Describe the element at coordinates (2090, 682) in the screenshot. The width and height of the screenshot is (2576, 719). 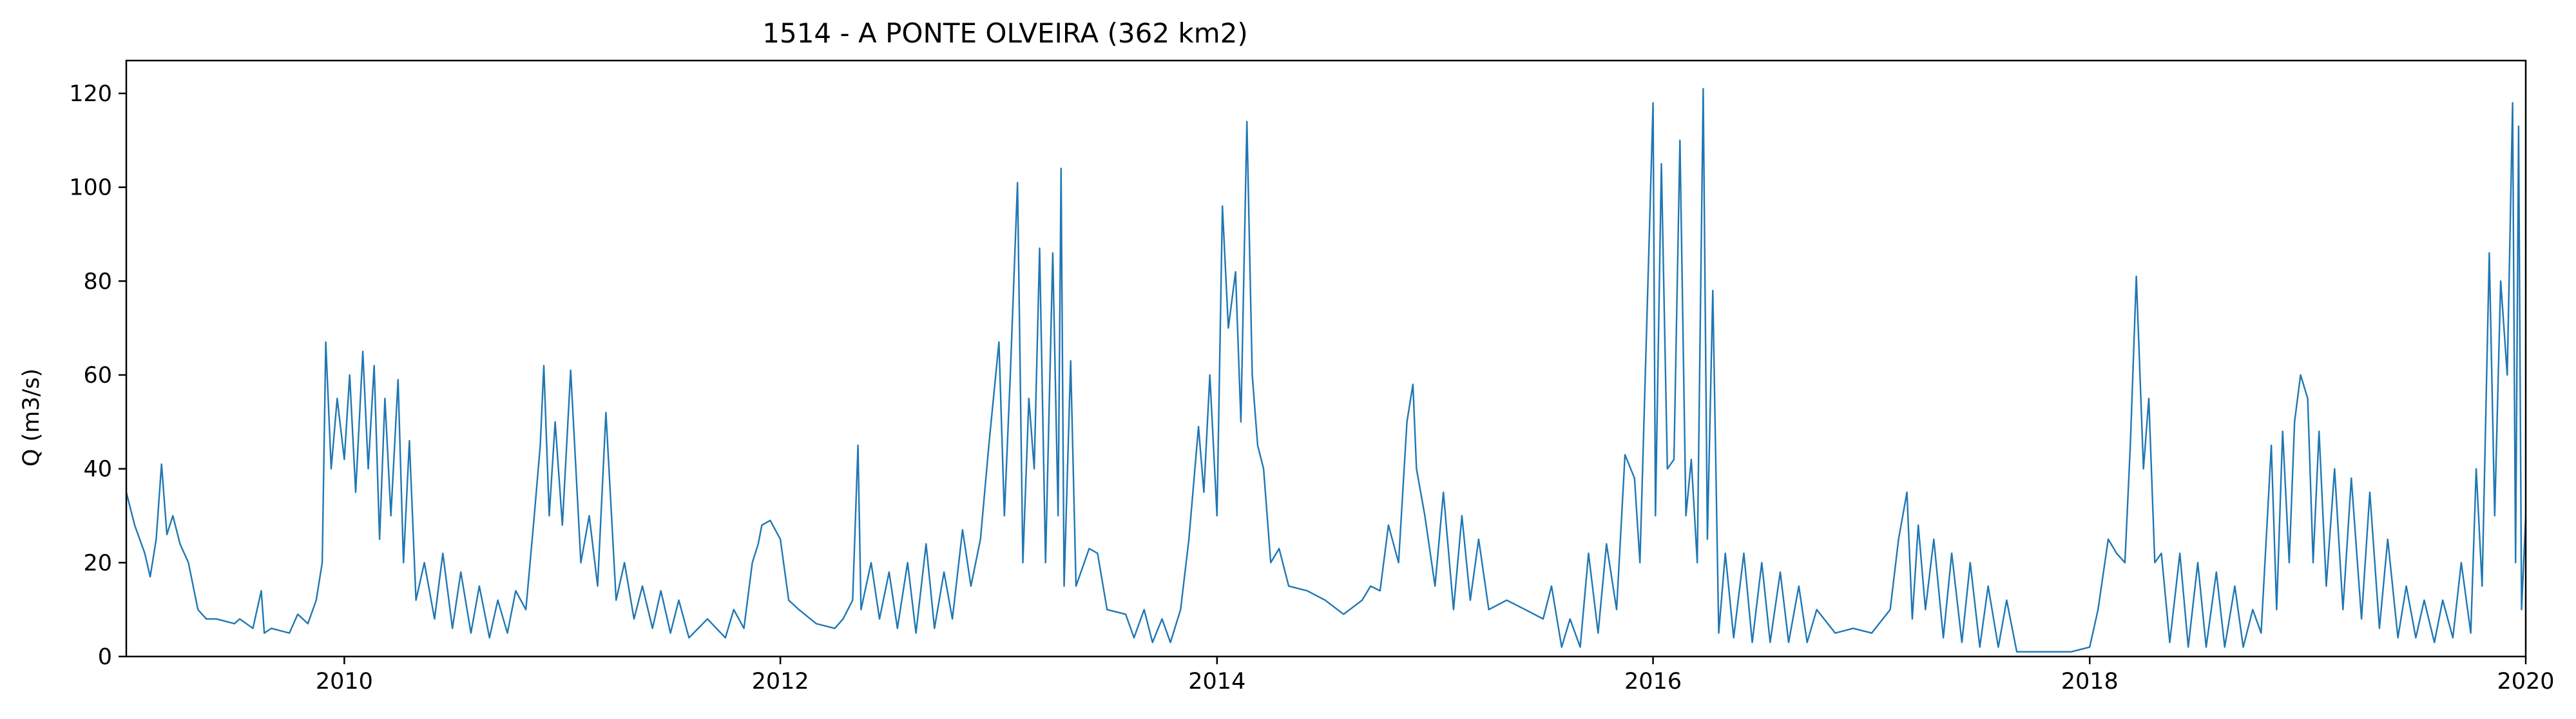
I see `x-tick-label: 2018` at that location.